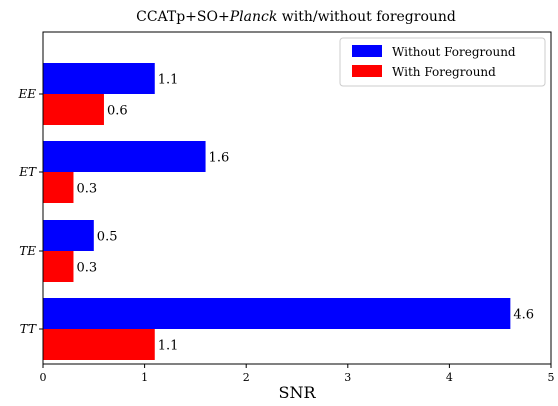 This screenshot has height=406, width=558. What do you see at coordinates (58, 187) in the screenshot?
I see `bar-et-with-foreground` at bounding box center [58, 187].